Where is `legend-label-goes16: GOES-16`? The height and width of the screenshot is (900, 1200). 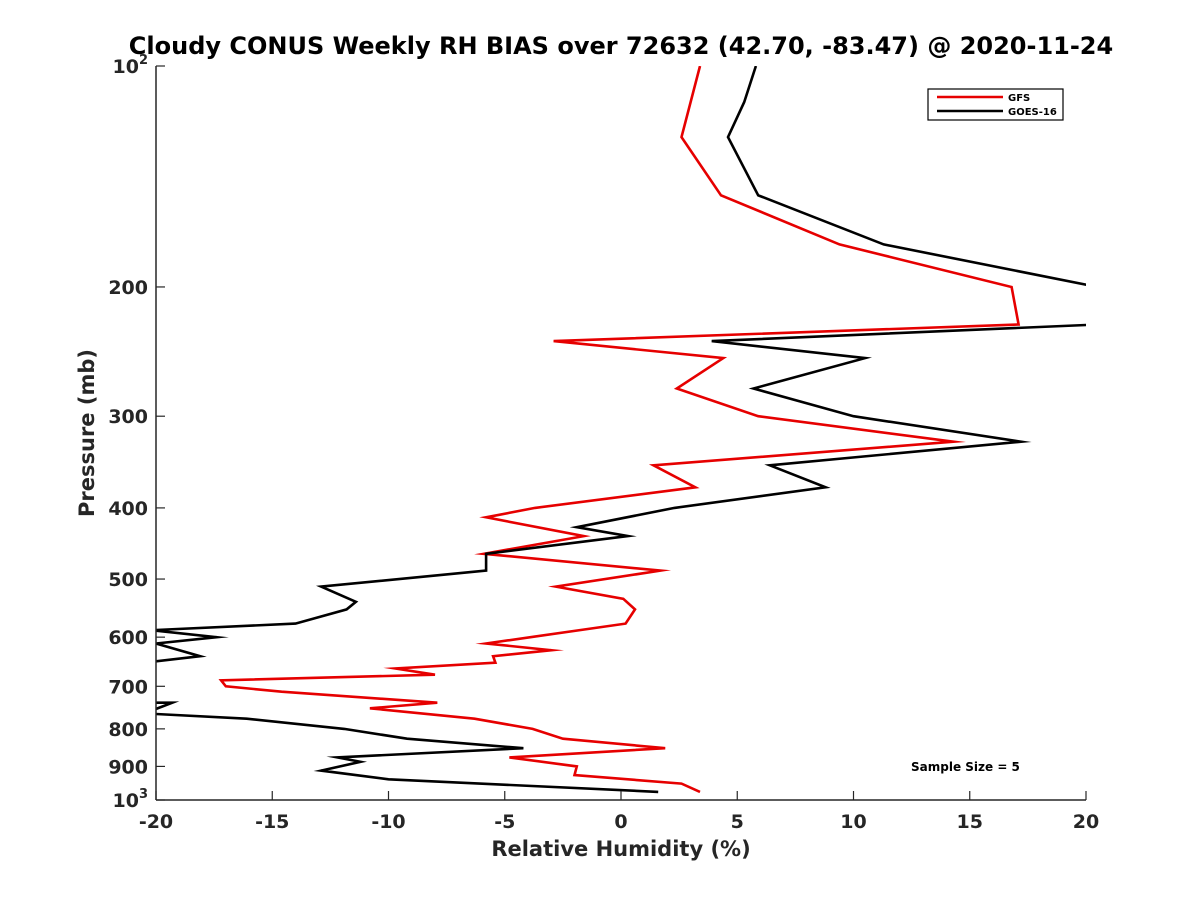
legend-label-goes16: GOES-16 is located at coordinates (1032, 112).